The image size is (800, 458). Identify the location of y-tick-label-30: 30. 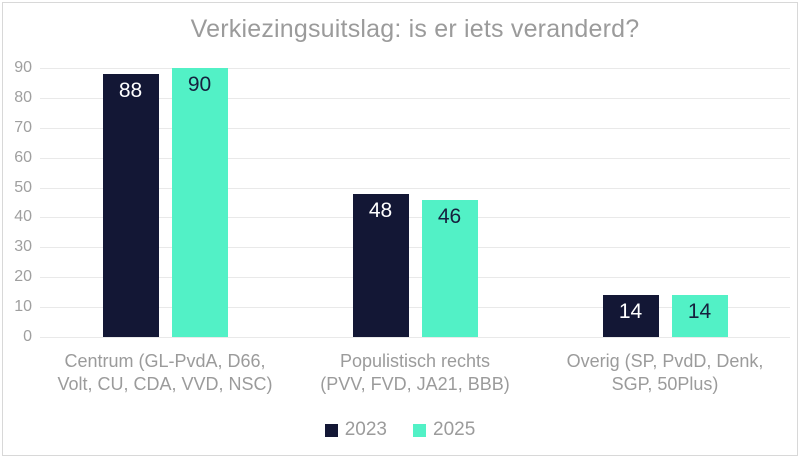
(23, 247).